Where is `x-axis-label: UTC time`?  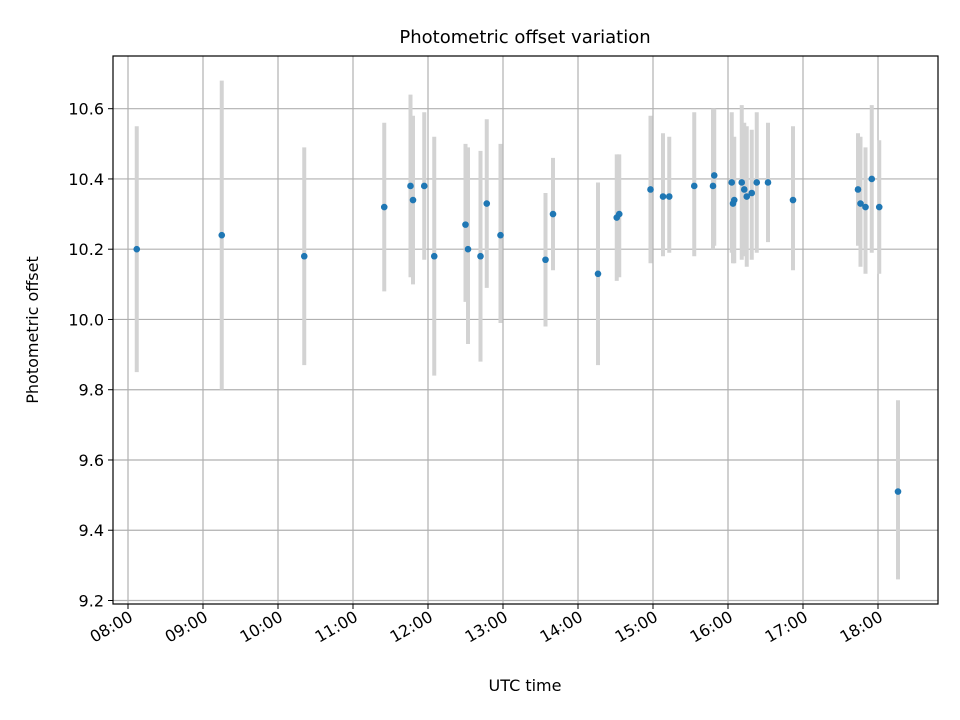 x-axis-label: UTC time is located at coordinates (525, 685).